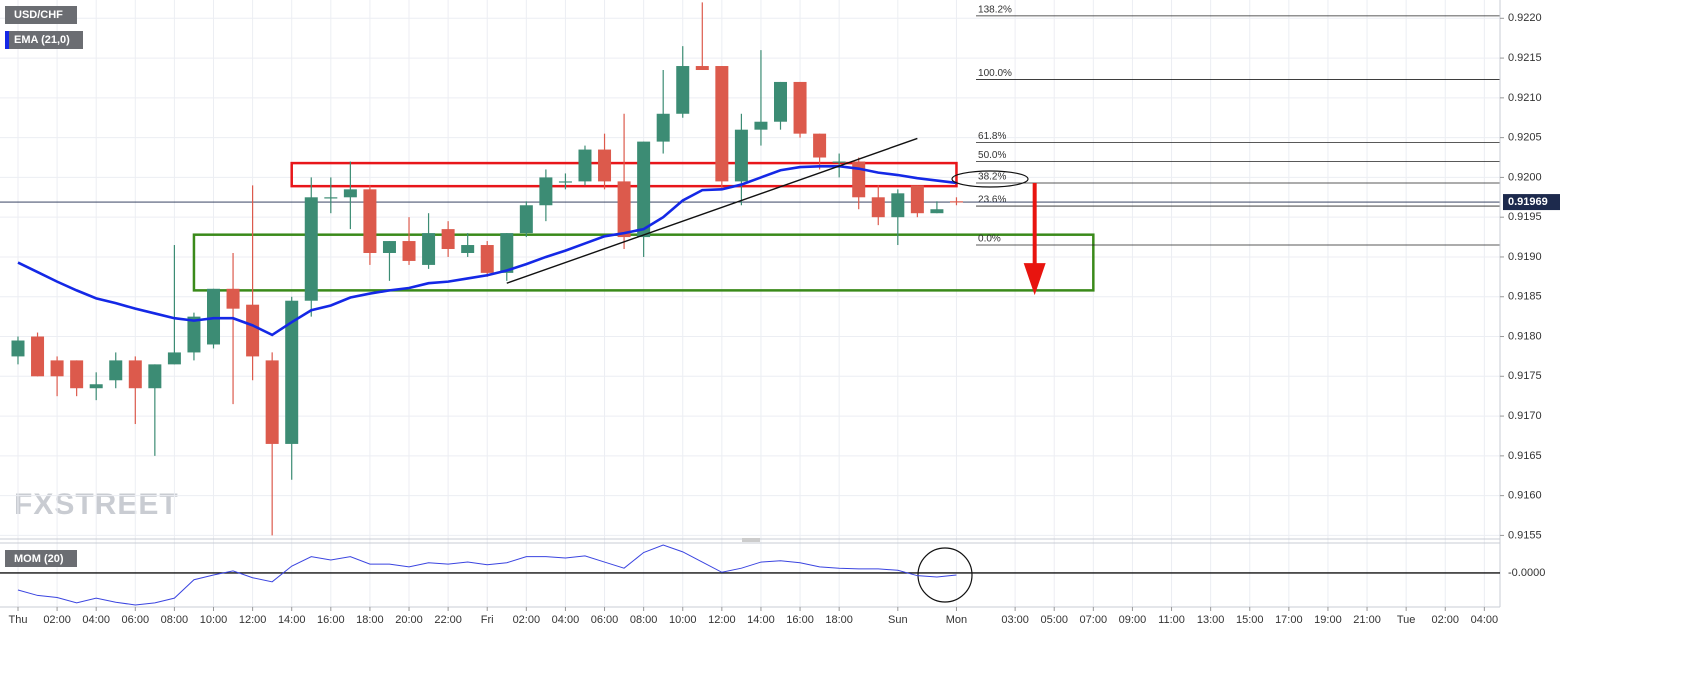 The image size is (1707, 687). I want to click on x-tick-label: 12:00, so click(722, 620).